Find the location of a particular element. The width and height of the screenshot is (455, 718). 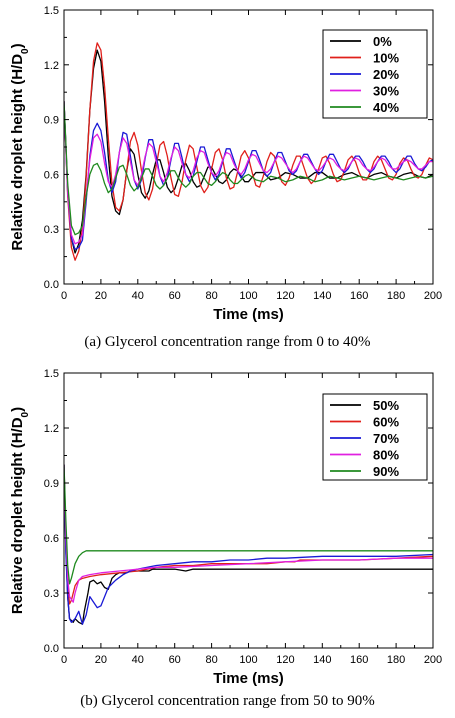

chart-a-ytick-label-0: 0.0 is located at coordinates (51, 285).